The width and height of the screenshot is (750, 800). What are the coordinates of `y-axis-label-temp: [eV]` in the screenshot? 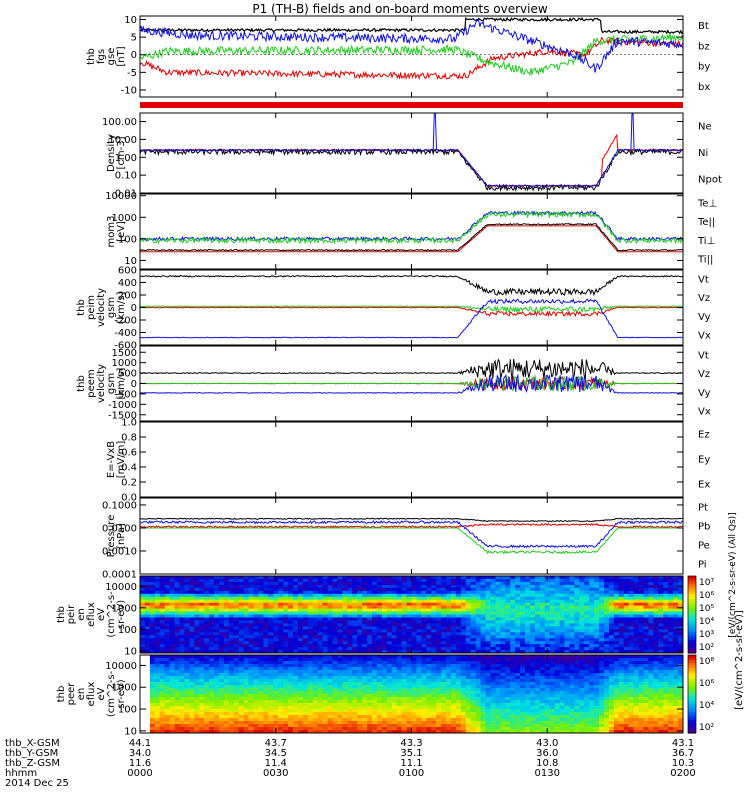 It's located at (121, 231).